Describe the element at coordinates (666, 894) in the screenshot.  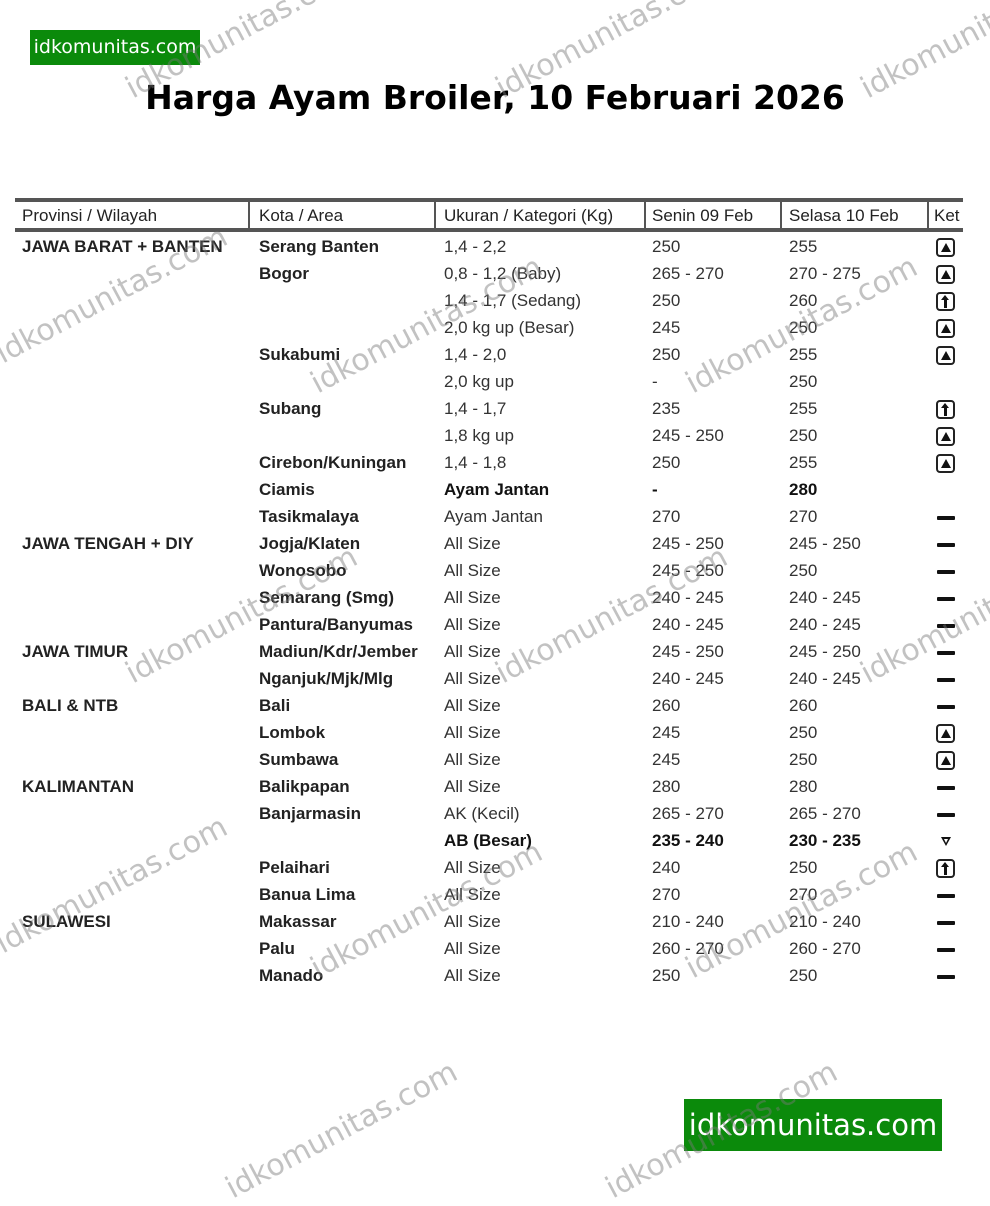
I see `cell-senin: 270` at that location.